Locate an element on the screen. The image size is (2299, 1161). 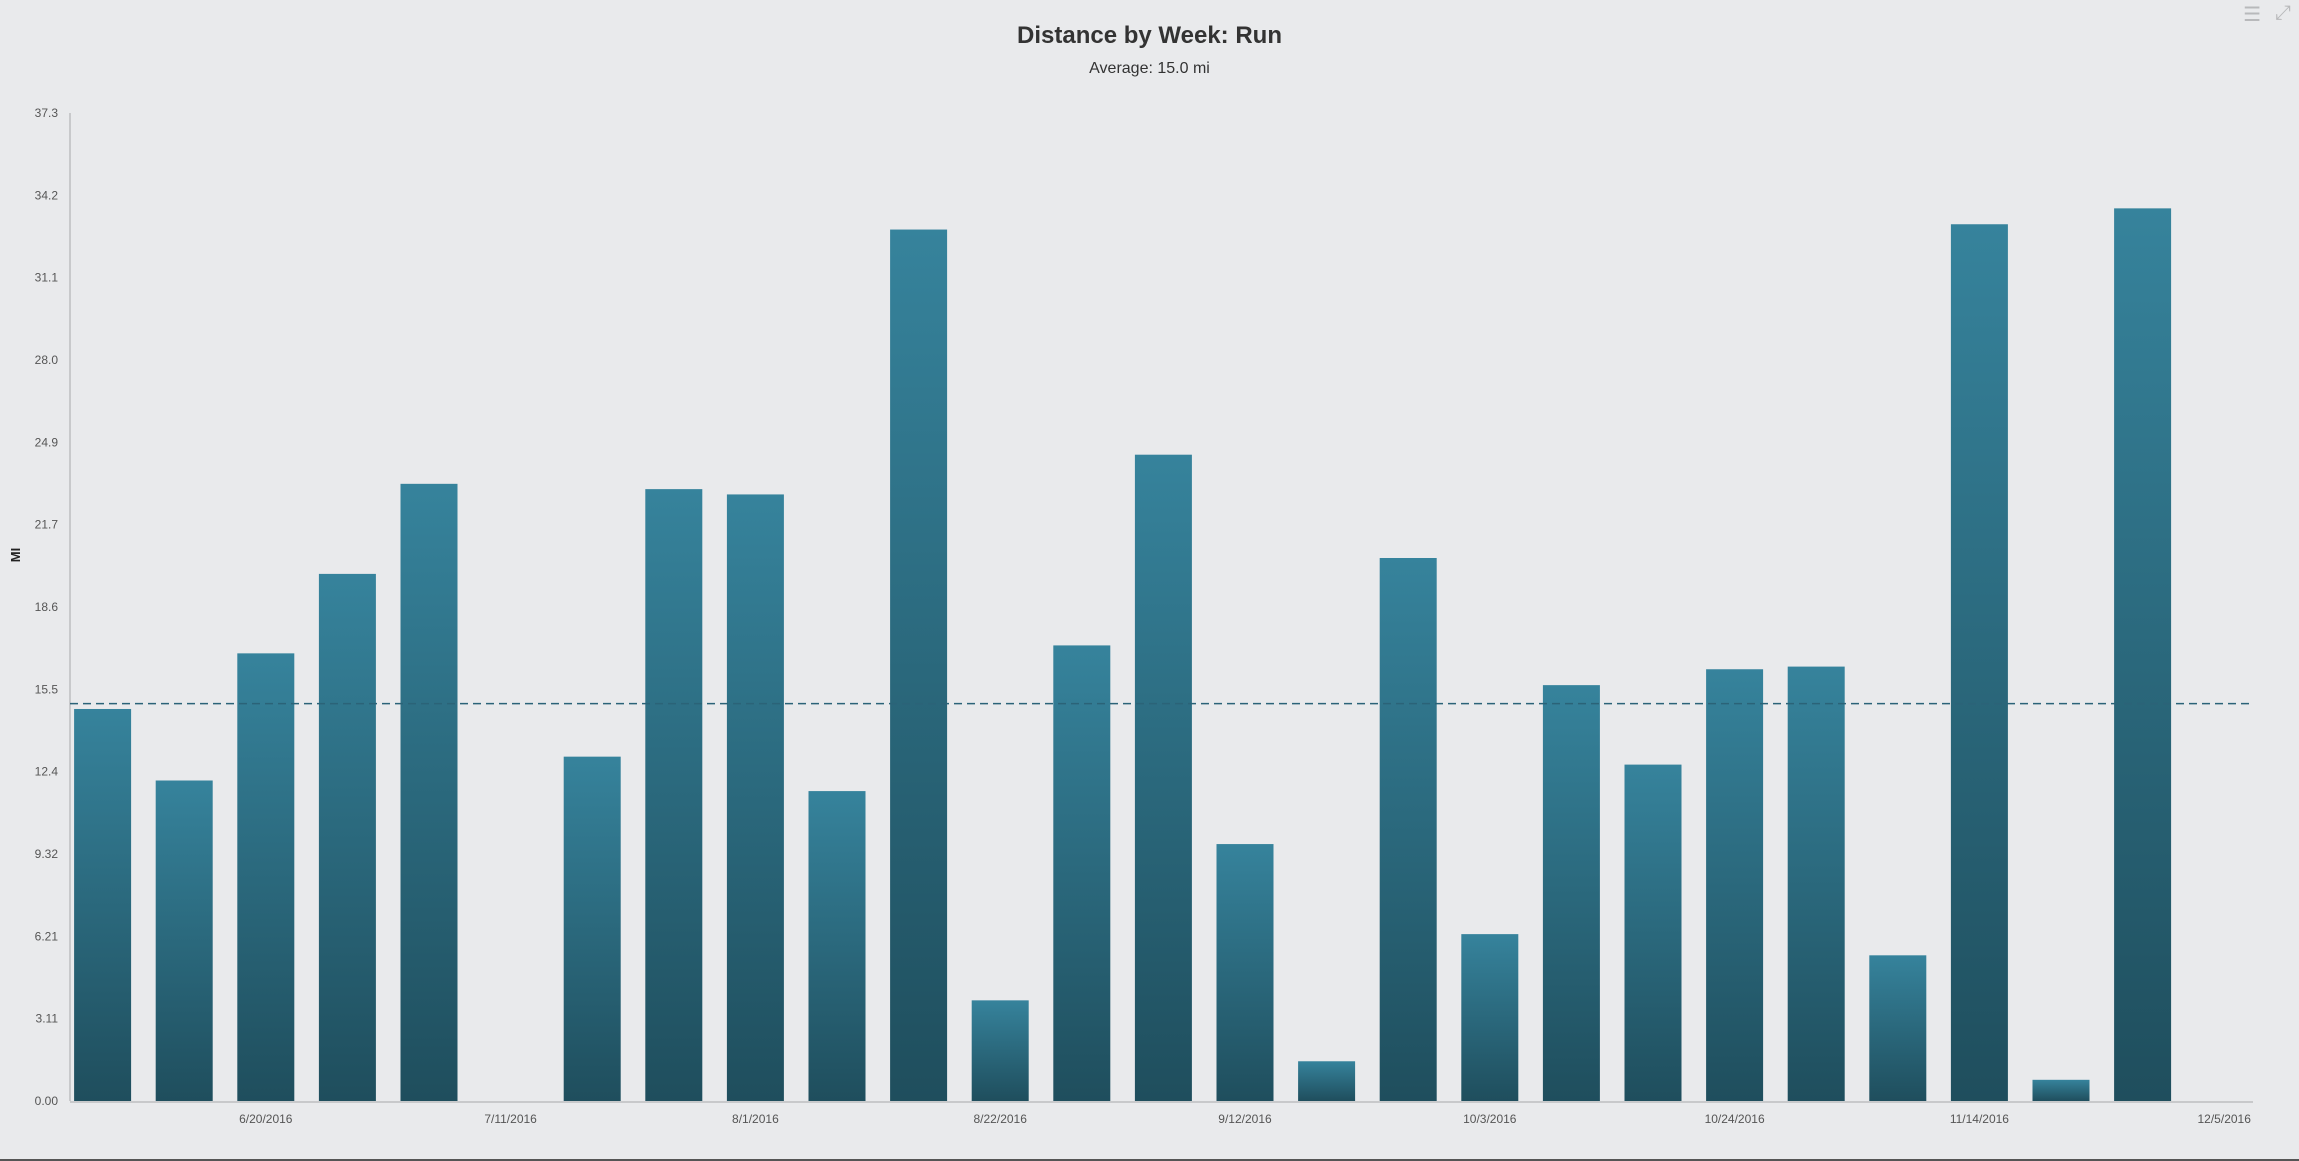
bar-8/15/2016 is located at coordinates (919, 665).